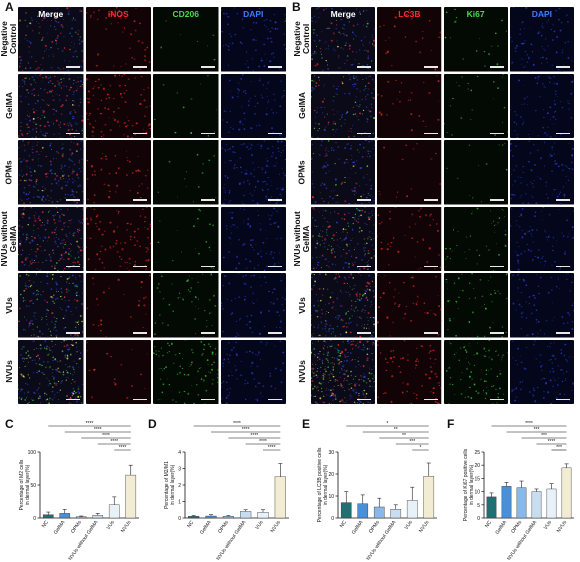 This screenshot has height=562, width=580. I want to click on micrograph-b-vus-dapi, so click(541, 305).